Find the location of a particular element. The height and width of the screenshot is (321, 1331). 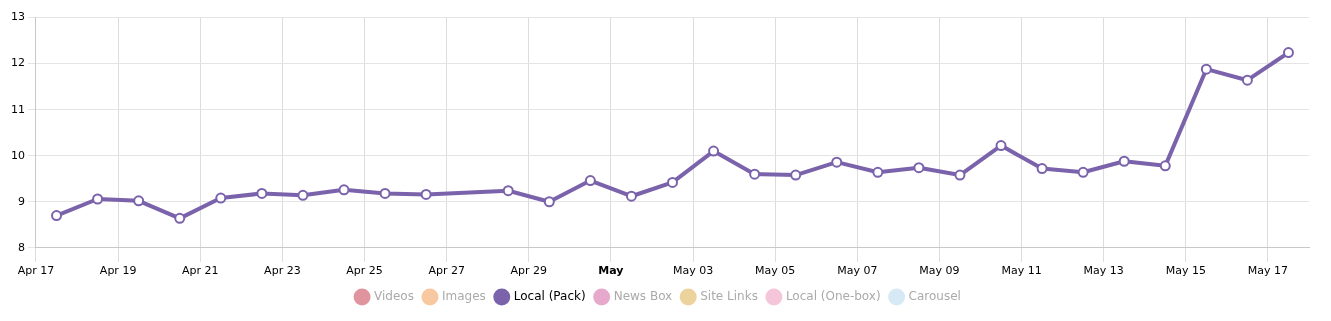

y-tick-label: 13 is located at coordinates (18, 17).